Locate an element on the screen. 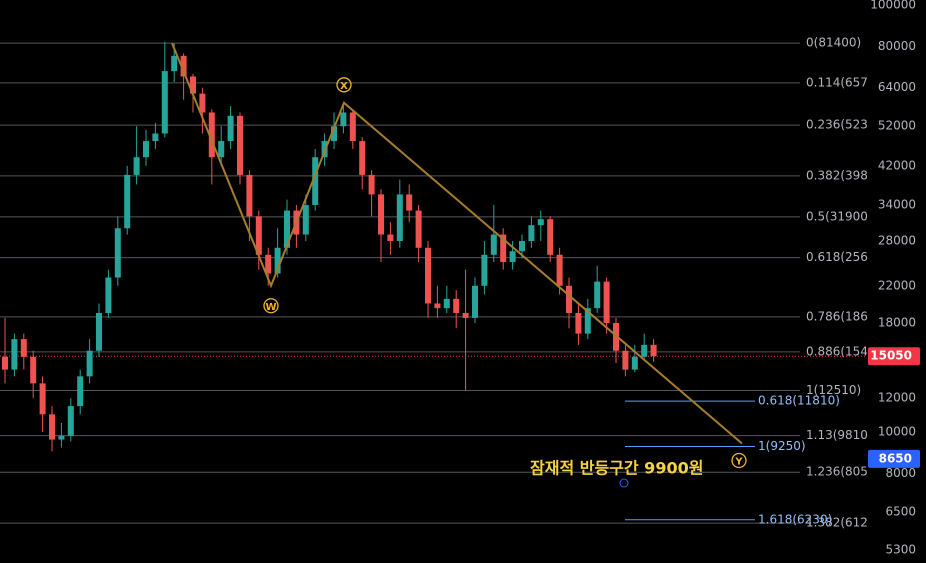 This screenshot has height=563, width=926. fib-label: 0.618(256 is located at coordinates (837, 257).